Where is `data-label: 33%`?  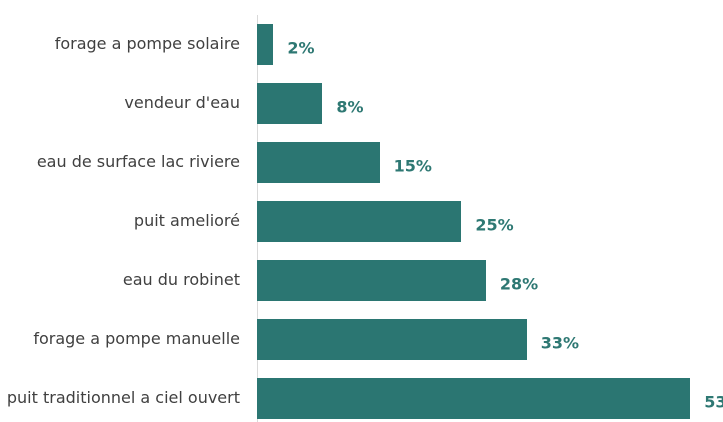 data-label: 33% is located at coordinates (560, 343).